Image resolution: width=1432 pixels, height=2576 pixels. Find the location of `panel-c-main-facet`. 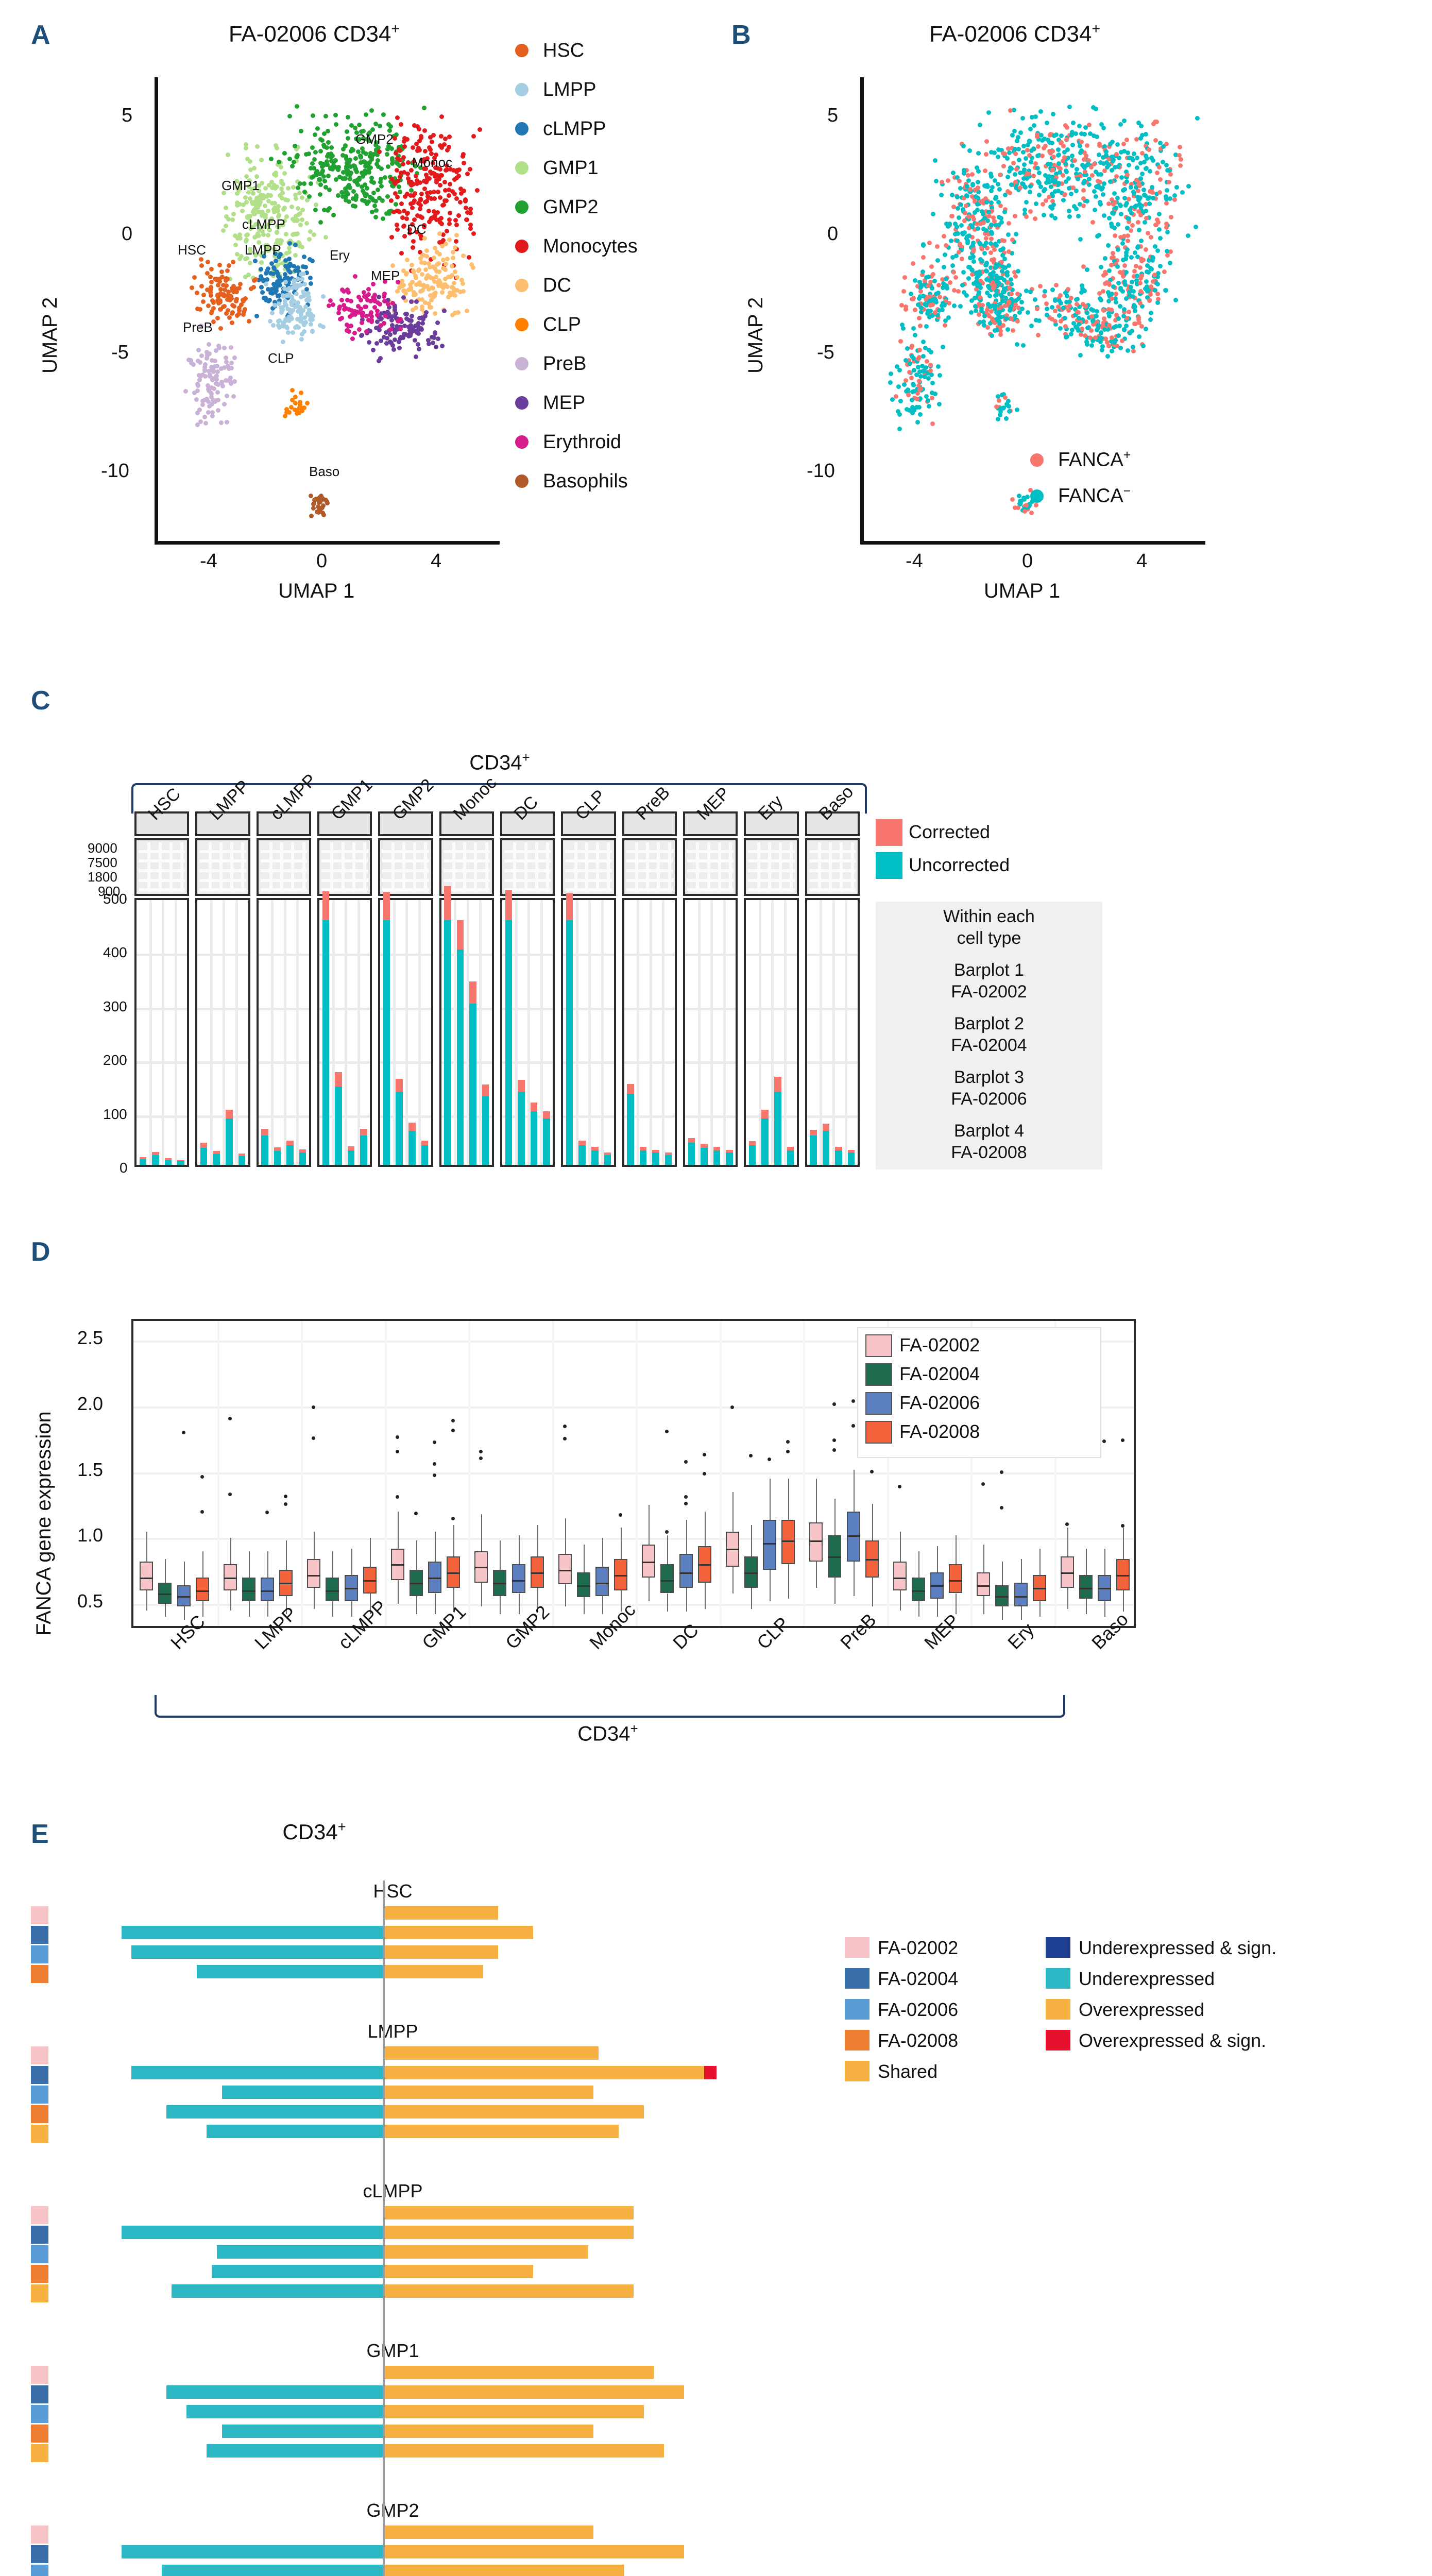

panel-c-main-facet is located at coordinates (466, 1026).